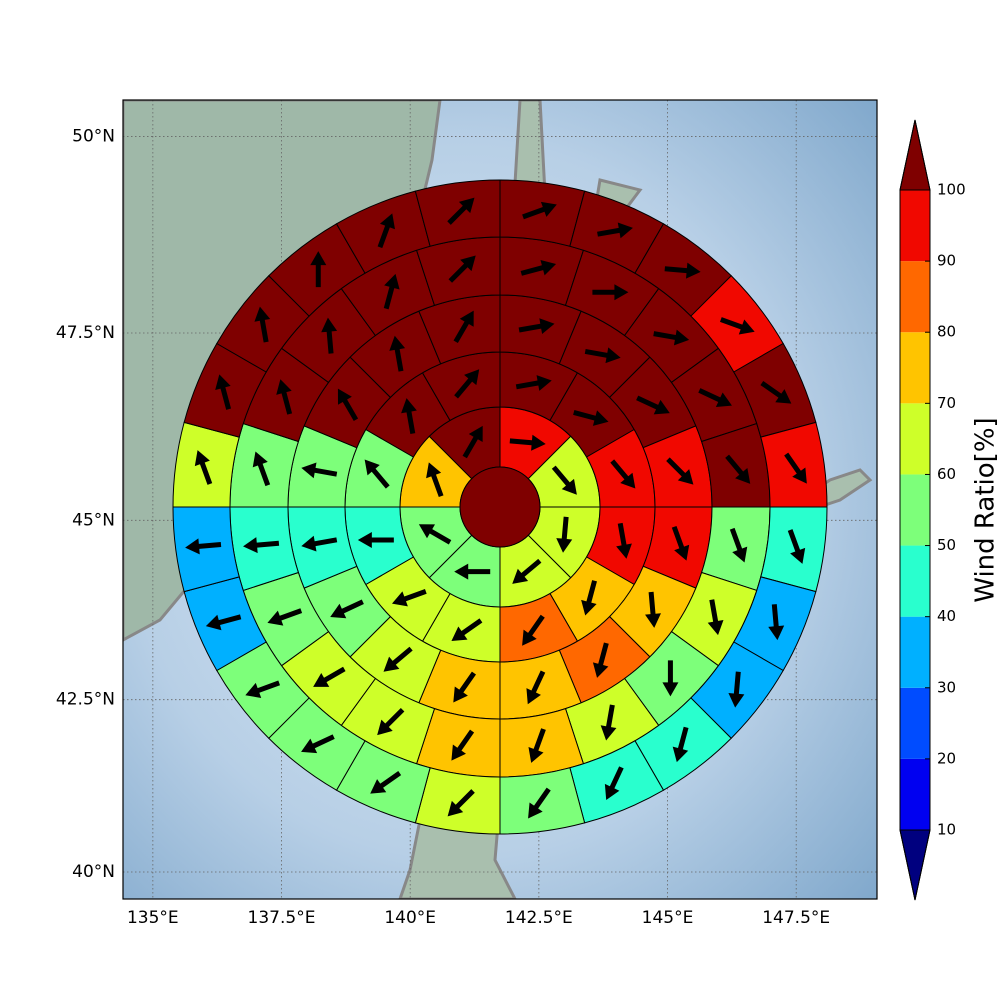  I want to click on colorbar-label: Wind Ratio[%], so click(985, 509).